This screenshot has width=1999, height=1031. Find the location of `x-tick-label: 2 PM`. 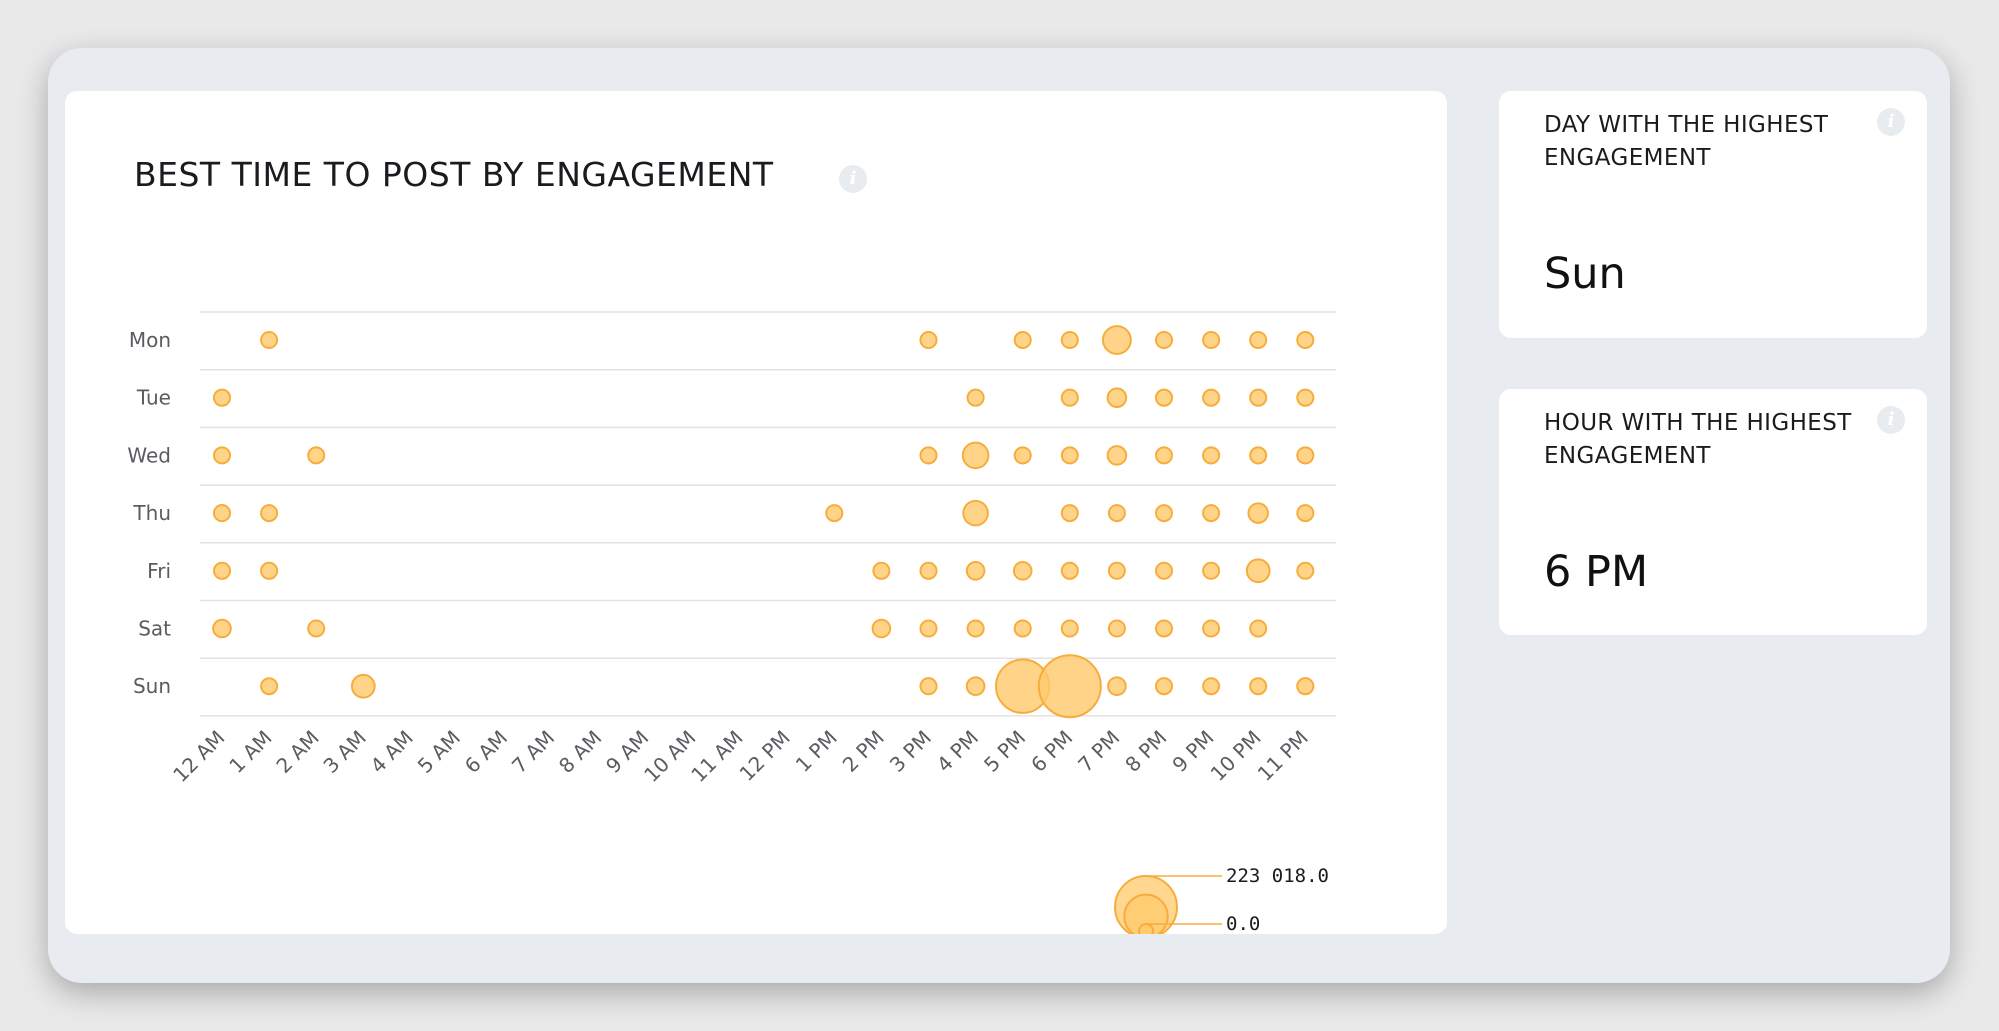

x-tick-label: 2 PM is located at coordinates (863, 751).